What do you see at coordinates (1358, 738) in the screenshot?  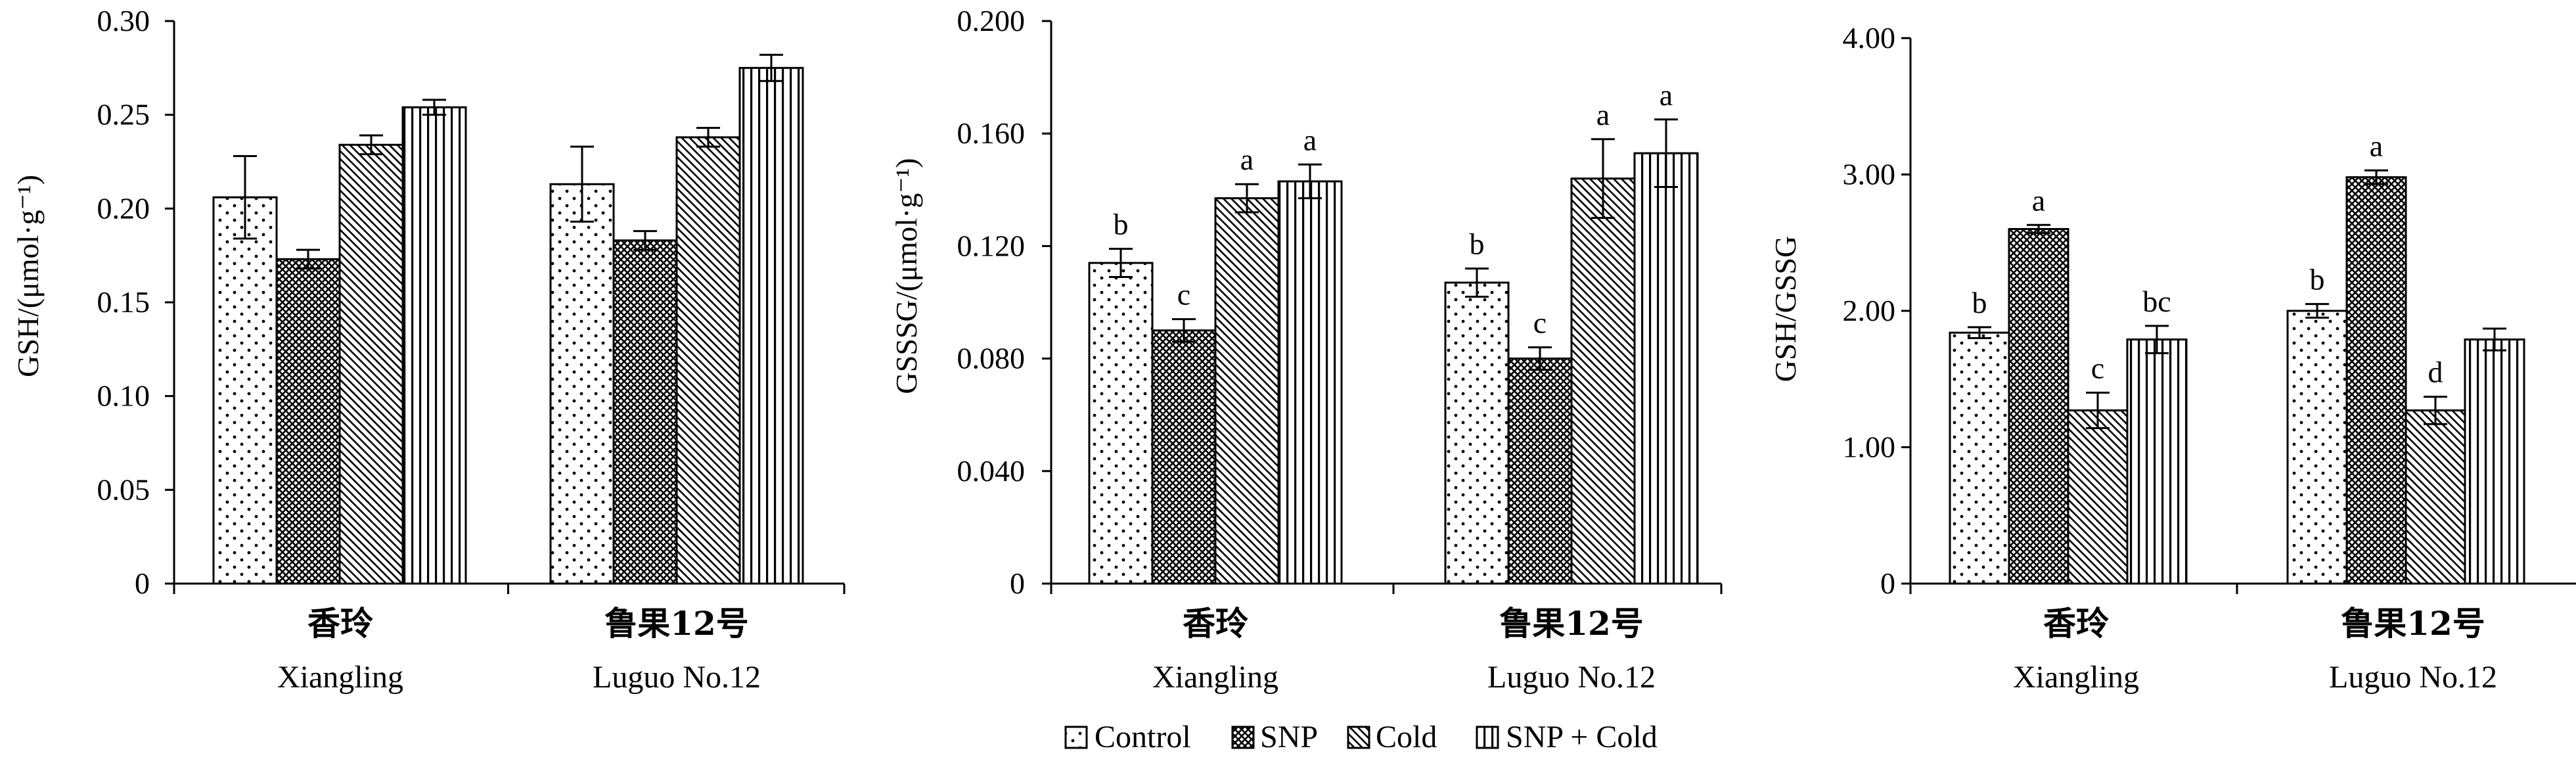 I see `legend-swatch-cold` at bounding box center [1358, 738].